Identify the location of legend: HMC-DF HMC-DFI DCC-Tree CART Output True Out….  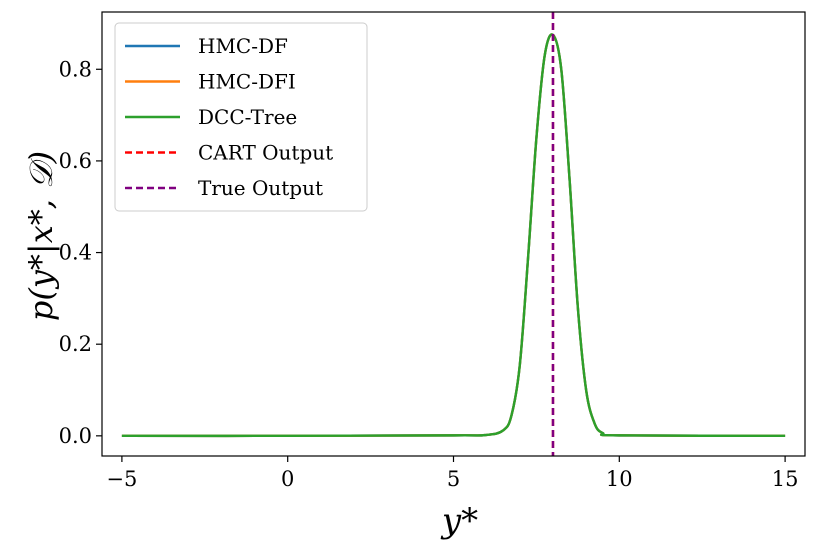
(241, 117).